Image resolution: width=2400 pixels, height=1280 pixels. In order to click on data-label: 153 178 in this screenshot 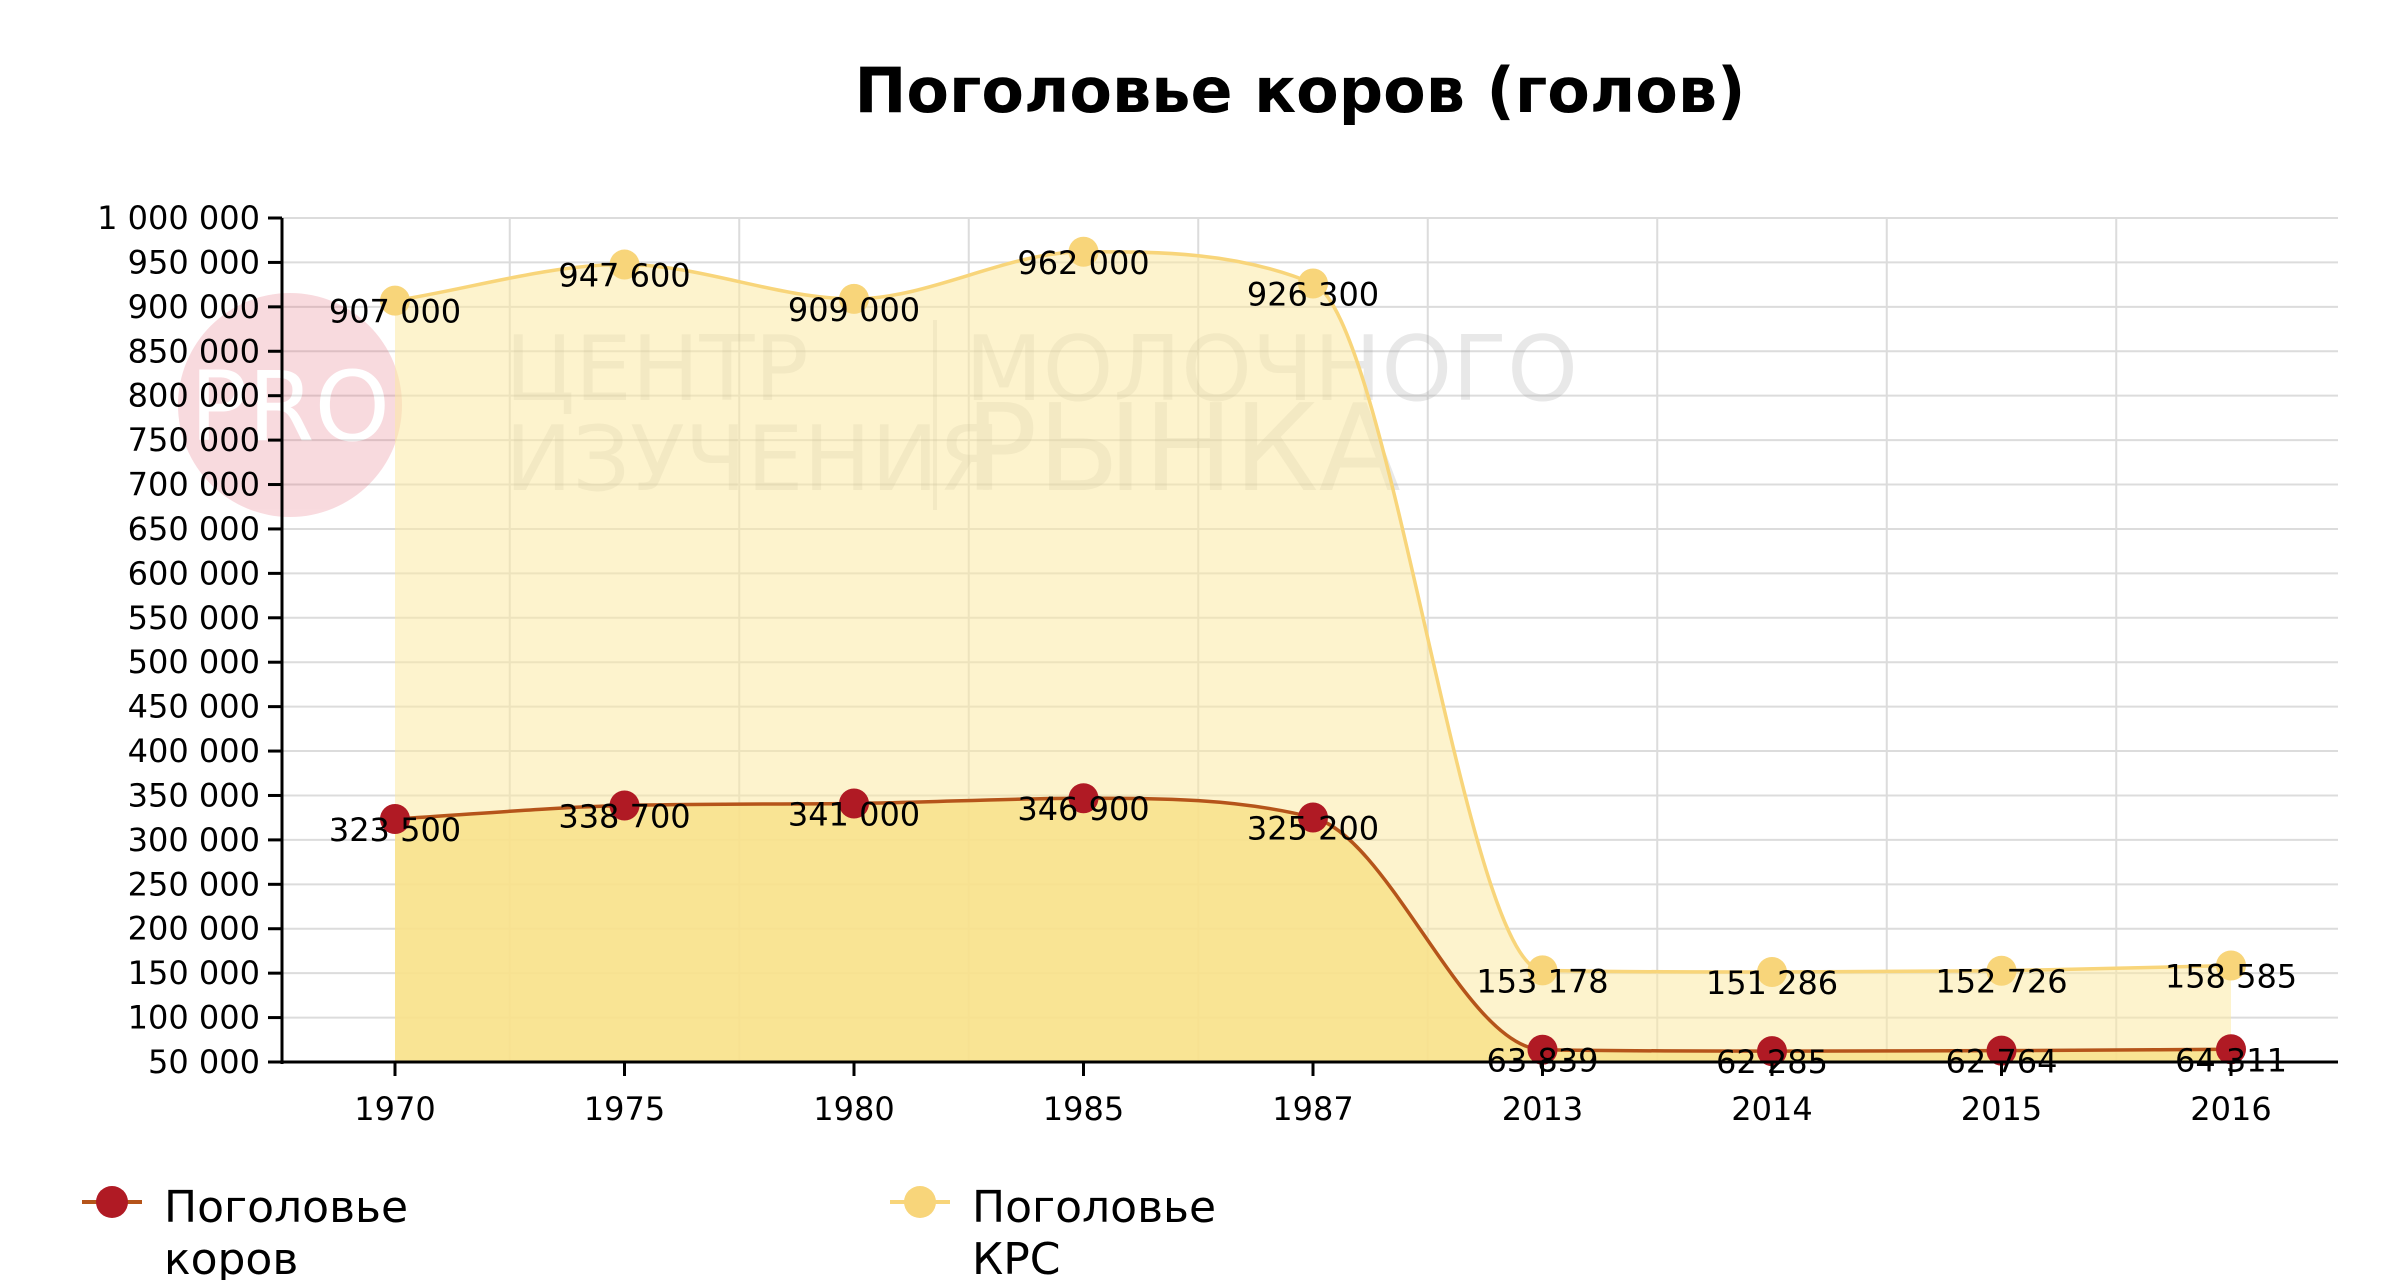, I will do `click(1542, 981)`.